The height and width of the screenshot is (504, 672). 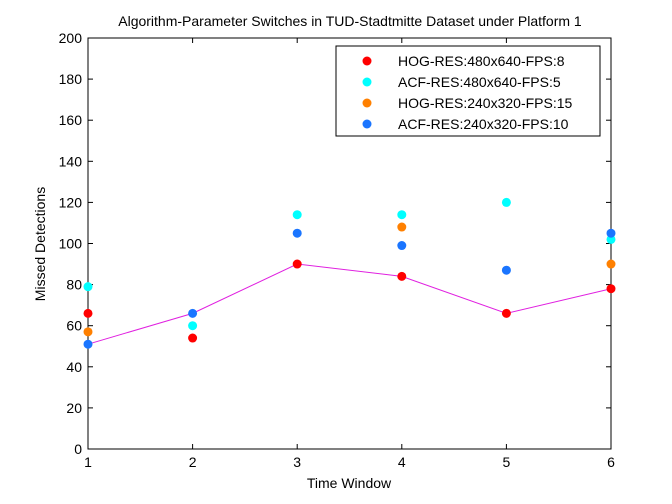 What do you see at coordinates (402, 462) in the screenshot?
I see `x-tick-label: 4` at bounding box center [402, 462].